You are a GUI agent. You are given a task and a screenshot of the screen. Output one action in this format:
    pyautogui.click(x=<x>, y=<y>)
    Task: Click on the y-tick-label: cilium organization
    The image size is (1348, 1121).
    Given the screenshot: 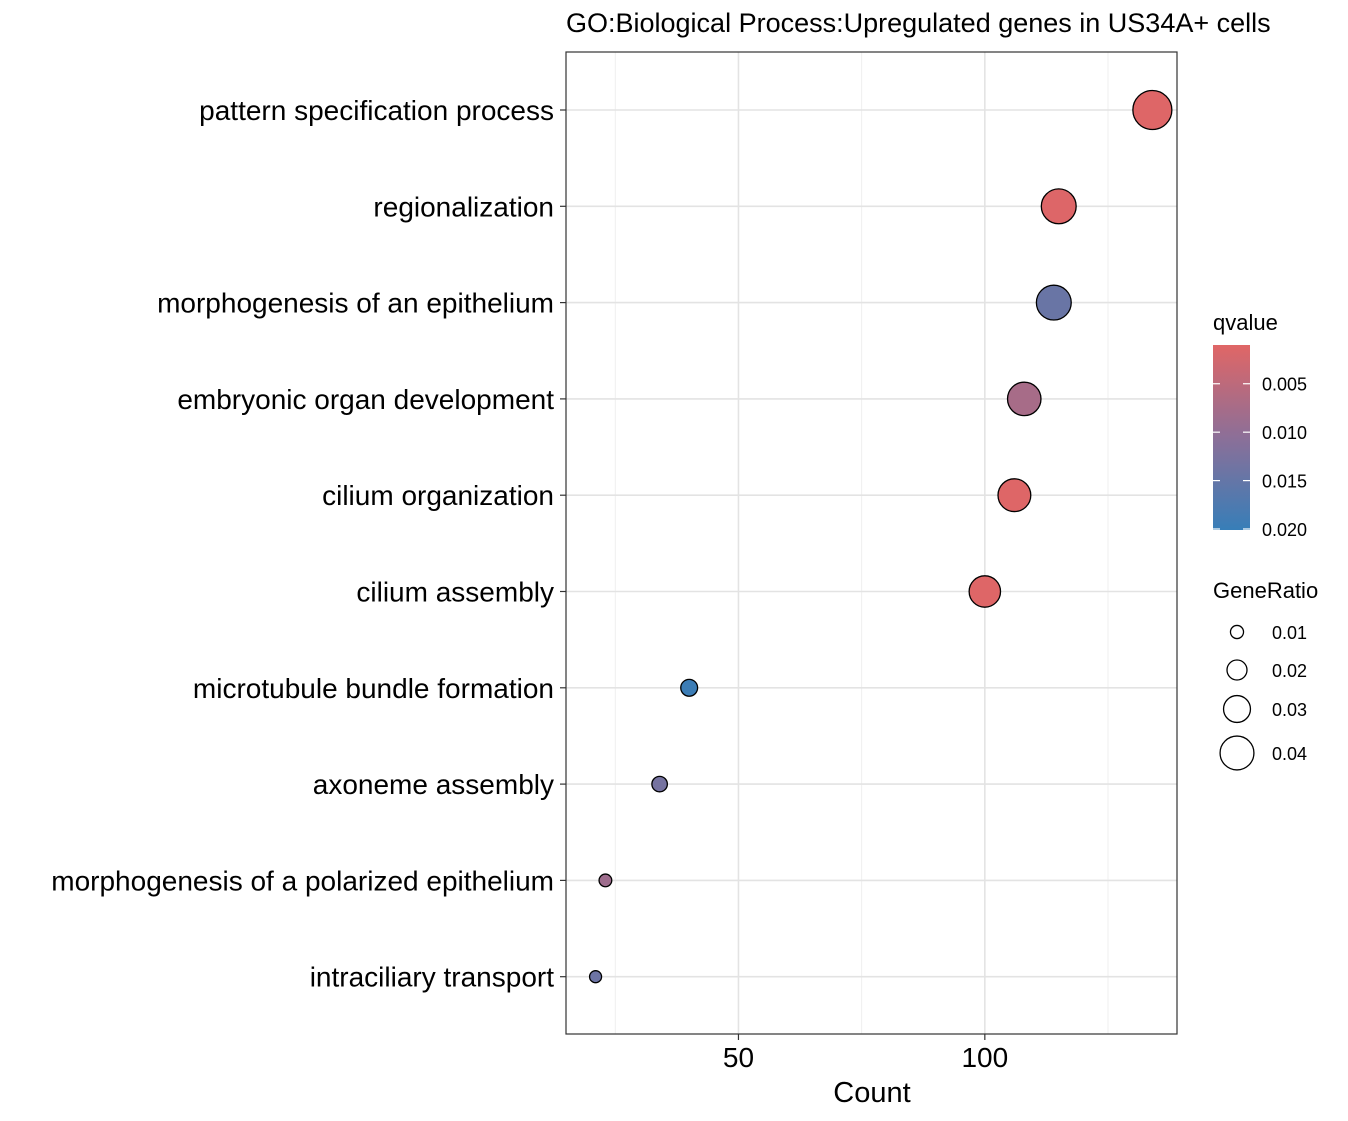 What is the action you would take?
    pyautogui.click(x=438, y=495)
    